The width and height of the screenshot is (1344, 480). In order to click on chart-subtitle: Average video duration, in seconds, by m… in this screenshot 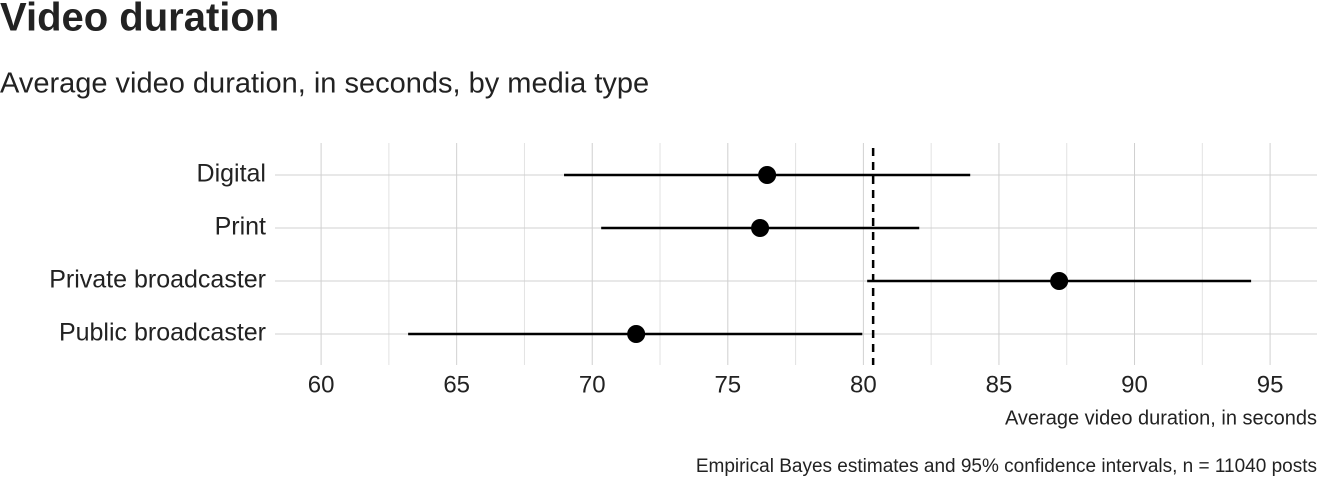, I will do `click(324, 84)`.